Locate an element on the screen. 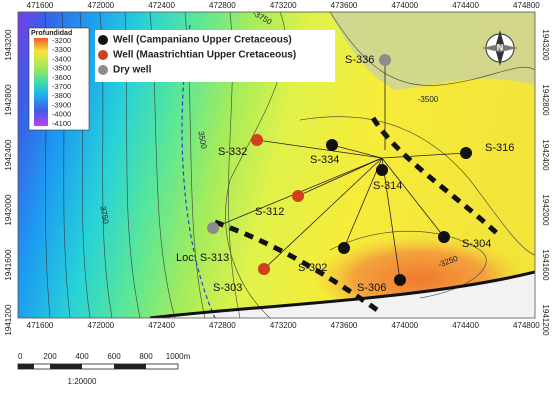 The height and width of the screenshot is (400, 553). well-label: S-302 is located at coordinates (312, 268).